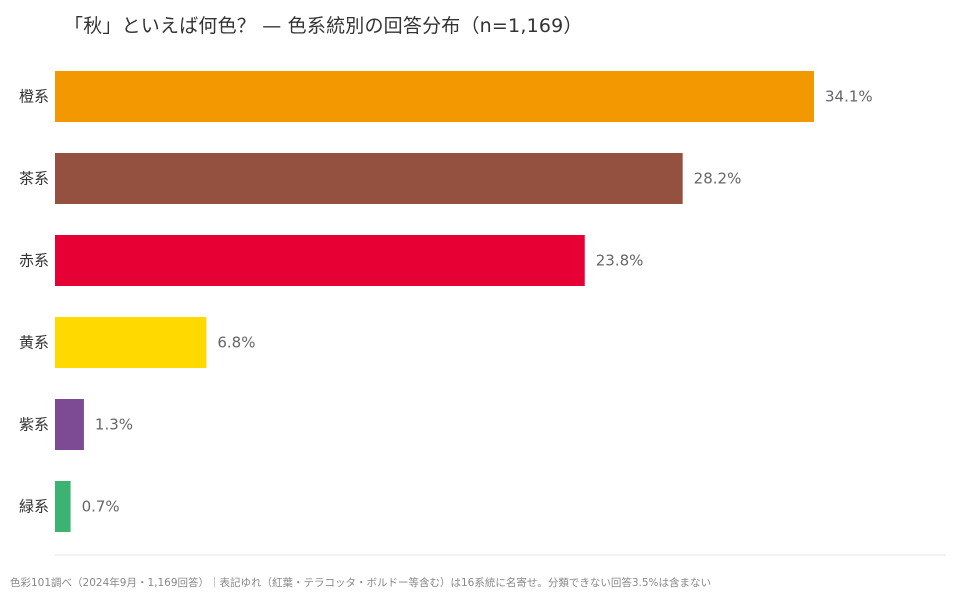 The height and width of the screenshot is (600, 960). I want to click on category-label-5: 緑系, so click(34, 507).